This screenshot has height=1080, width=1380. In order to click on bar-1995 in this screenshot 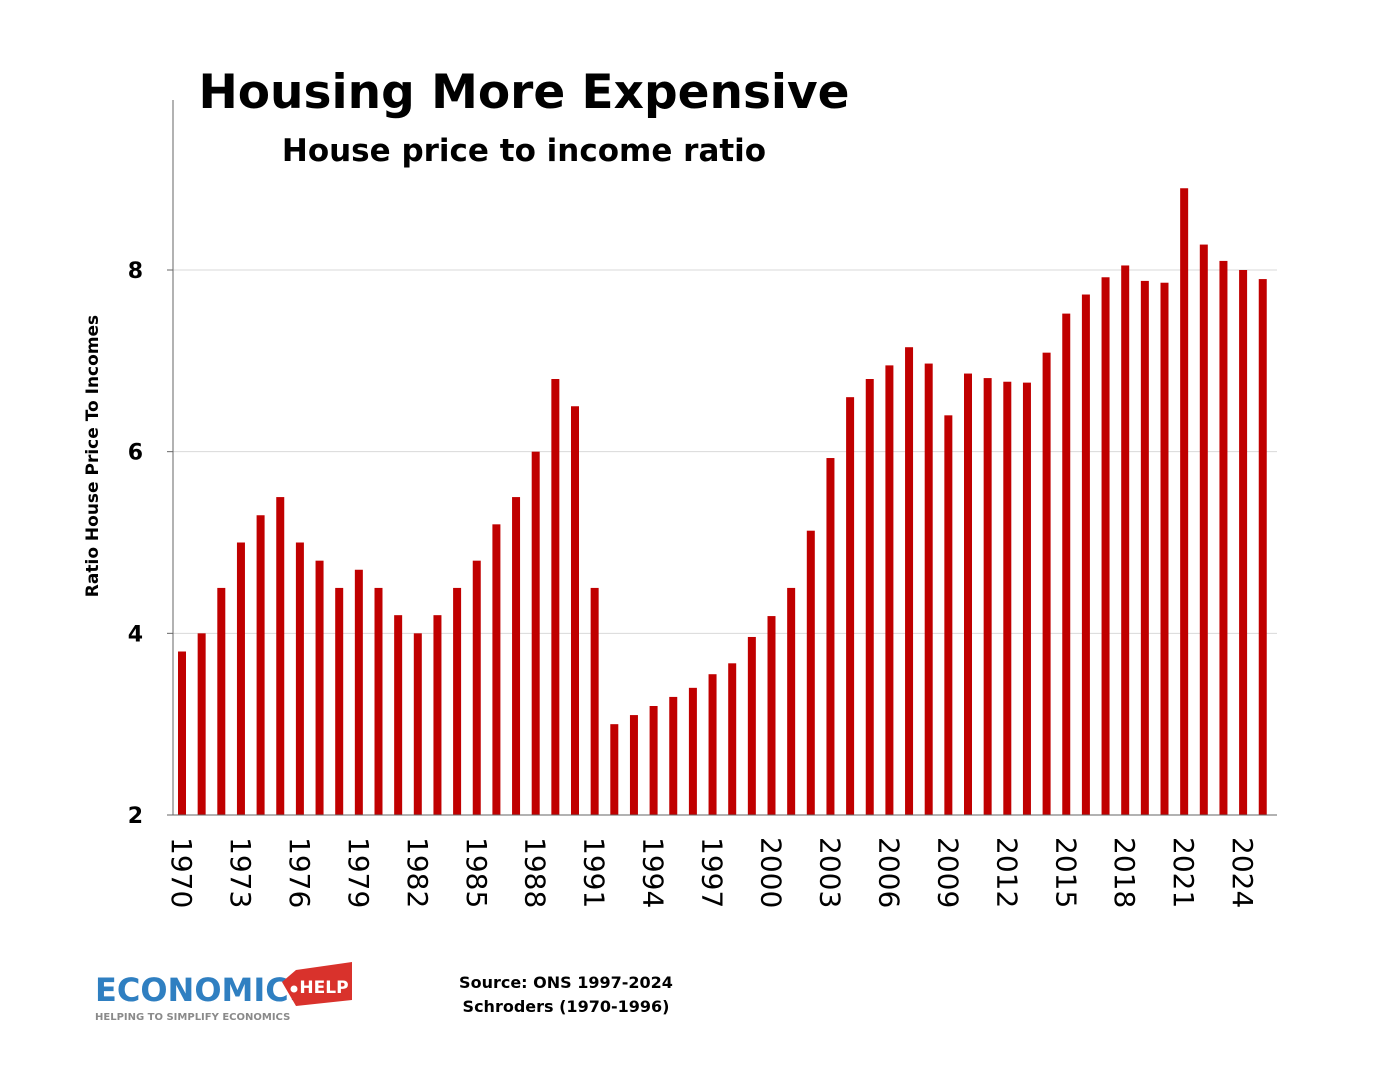, I will do `click(673, 755)`.